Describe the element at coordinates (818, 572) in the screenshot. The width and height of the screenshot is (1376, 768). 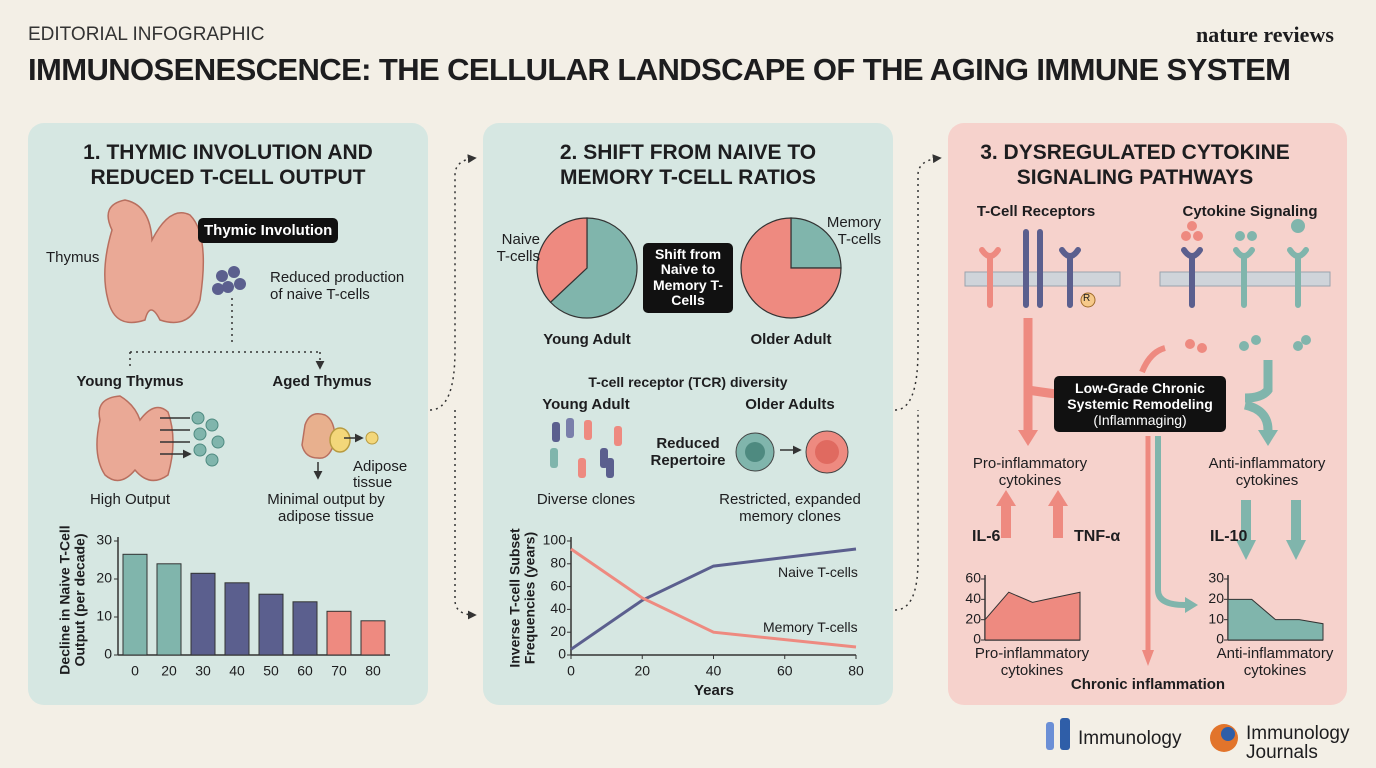
I see `series-label: Naive T-cells` at that location.